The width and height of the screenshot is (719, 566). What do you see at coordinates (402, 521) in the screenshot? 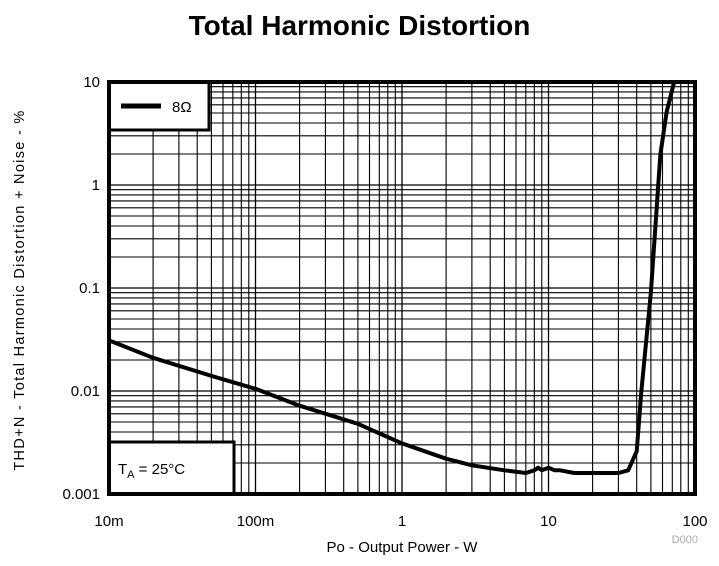
I see `x-tick-label: 1` at bounding box center [402, 521].